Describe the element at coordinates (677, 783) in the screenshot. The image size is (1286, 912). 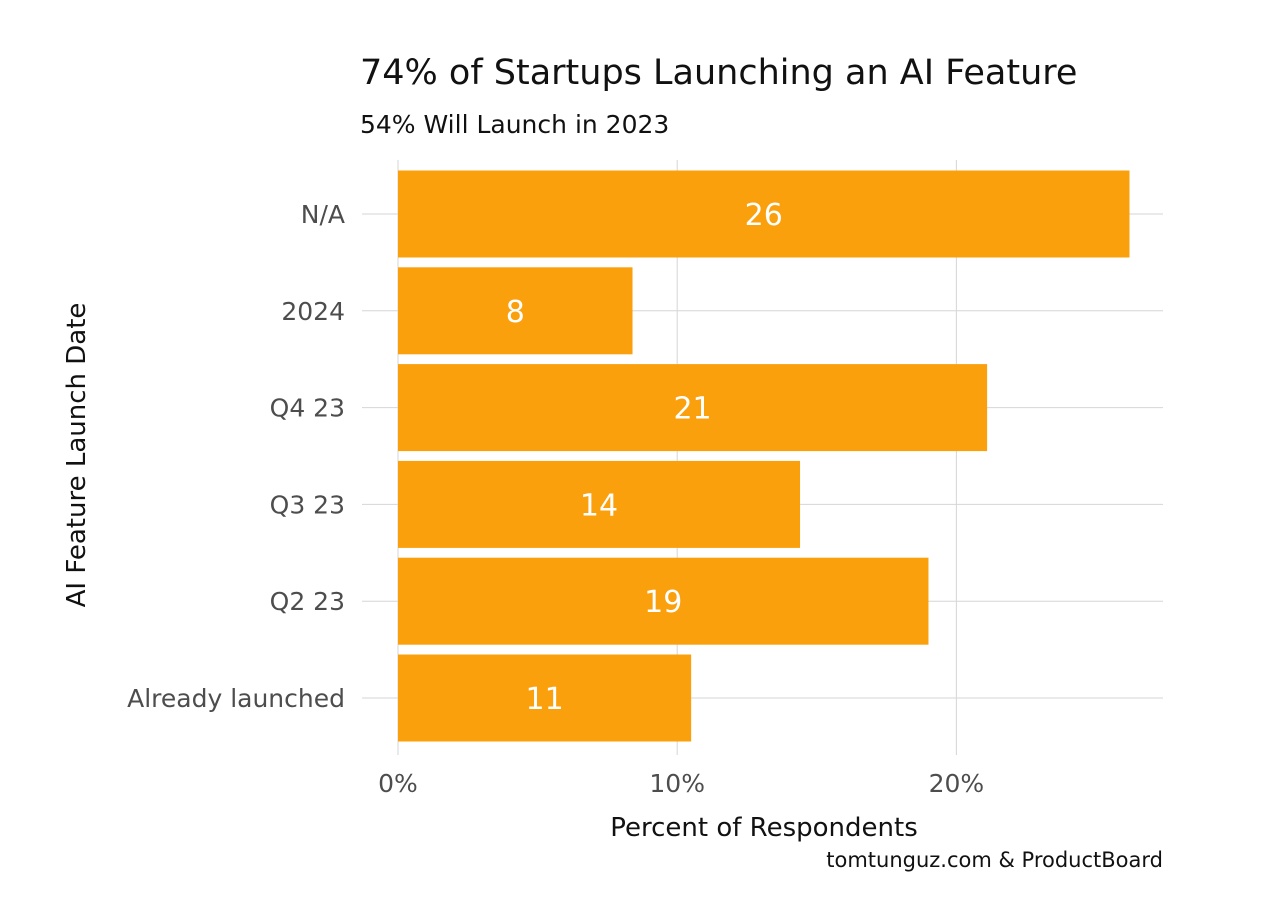
I see `x-tick-label: 10%` at that location.